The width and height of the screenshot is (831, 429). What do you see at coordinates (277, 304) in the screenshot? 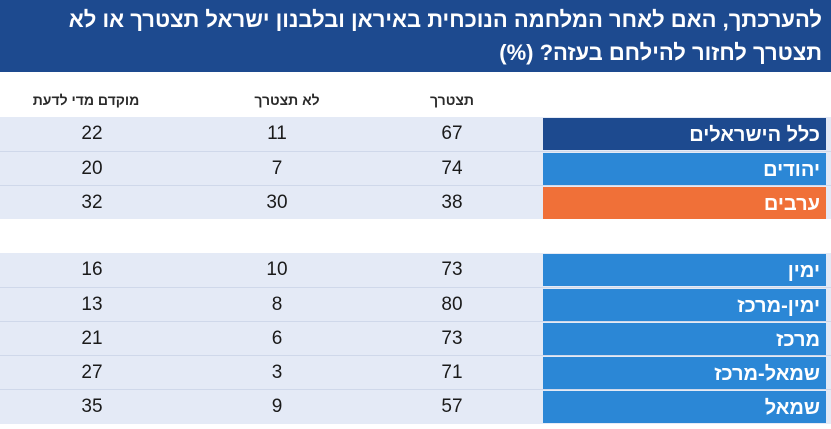
I see `value-not-need: 8` at bounding box center [277, 304].